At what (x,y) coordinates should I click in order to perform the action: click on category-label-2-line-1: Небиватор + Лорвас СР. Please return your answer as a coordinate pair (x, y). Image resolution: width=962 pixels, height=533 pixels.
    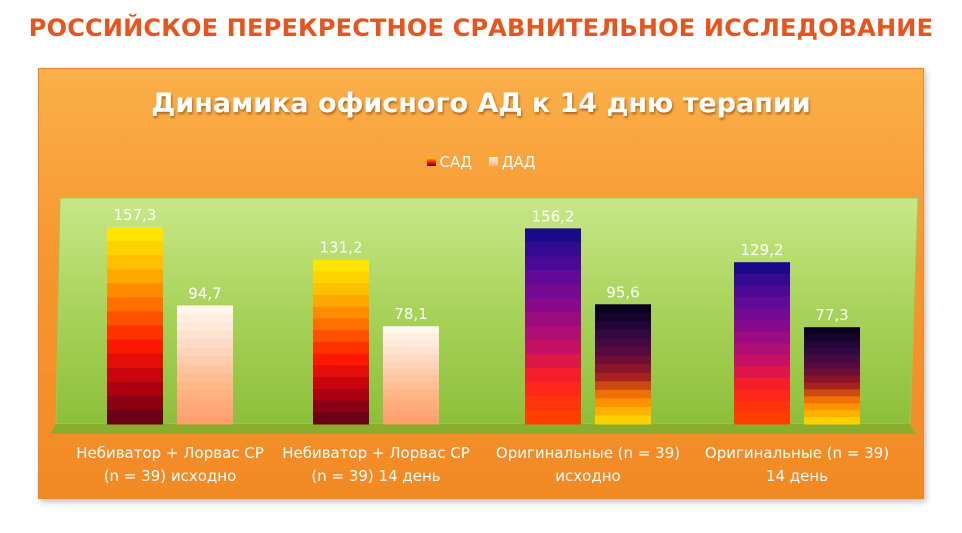
    Looking at the image, I should click on (376, 453).